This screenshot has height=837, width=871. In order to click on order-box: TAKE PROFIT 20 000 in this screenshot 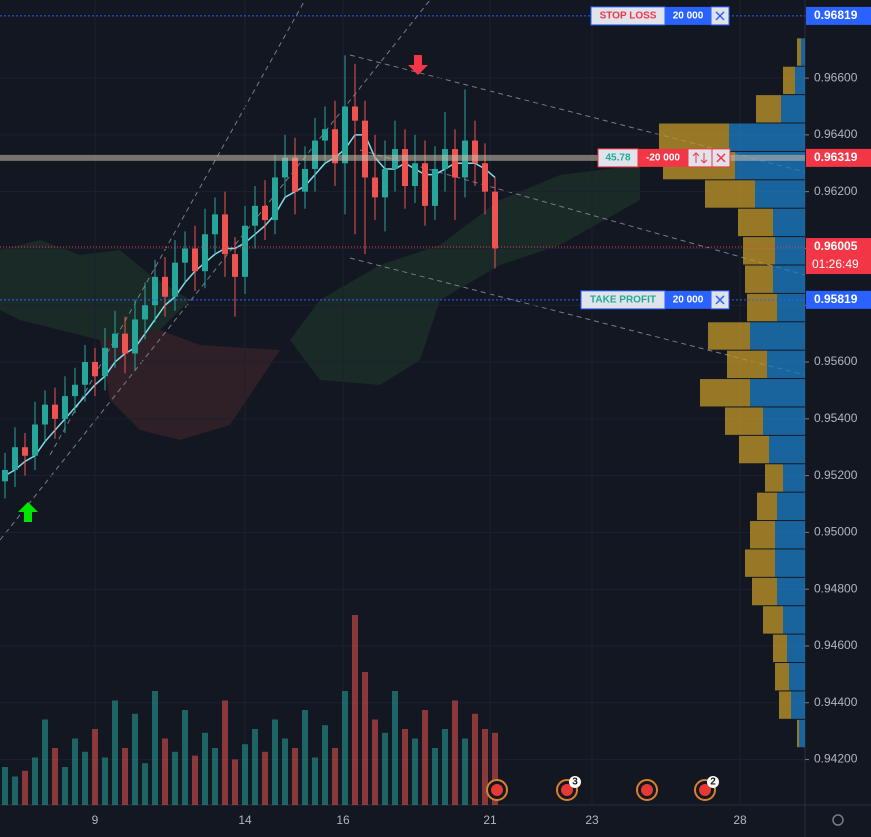, I will do `click(655, 300)`.